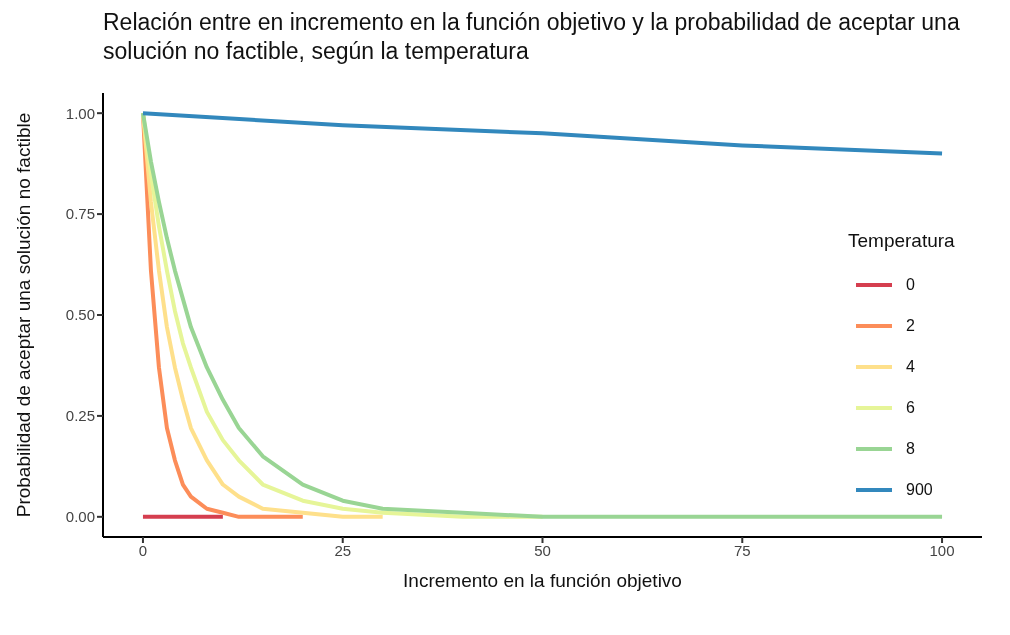 The height and width of the screenshot is (635, 1010). I want to click on chart-title: Relación entre en incremento en la función objetivo y la probabilidad de aceptar una solución no factible, según la temperatura, so click(532, 37).